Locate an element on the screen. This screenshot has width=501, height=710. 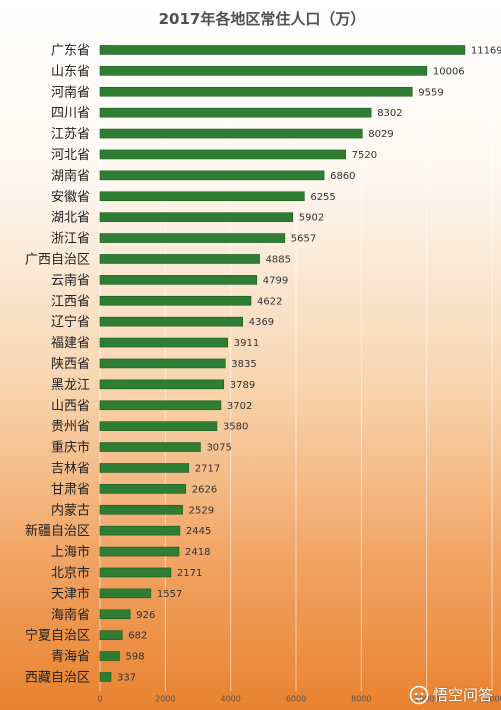
value-label: 3789 is located at coordinates (242, 385).